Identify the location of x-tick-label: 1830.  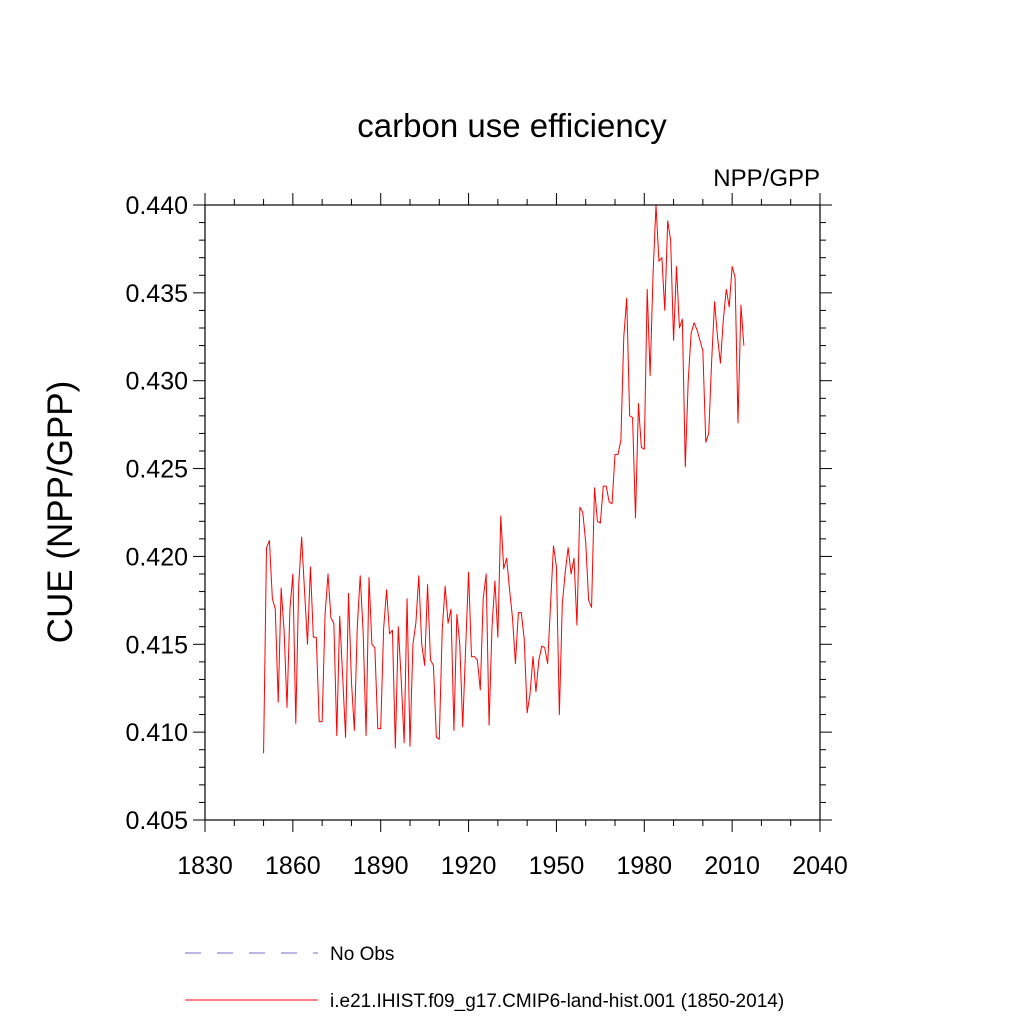
(205, 866).